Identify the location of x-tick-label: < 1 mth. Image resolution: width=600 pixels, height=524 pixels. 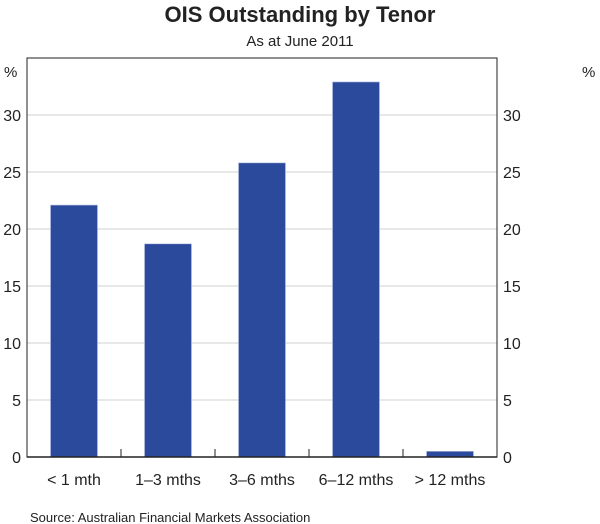
(74, 480).